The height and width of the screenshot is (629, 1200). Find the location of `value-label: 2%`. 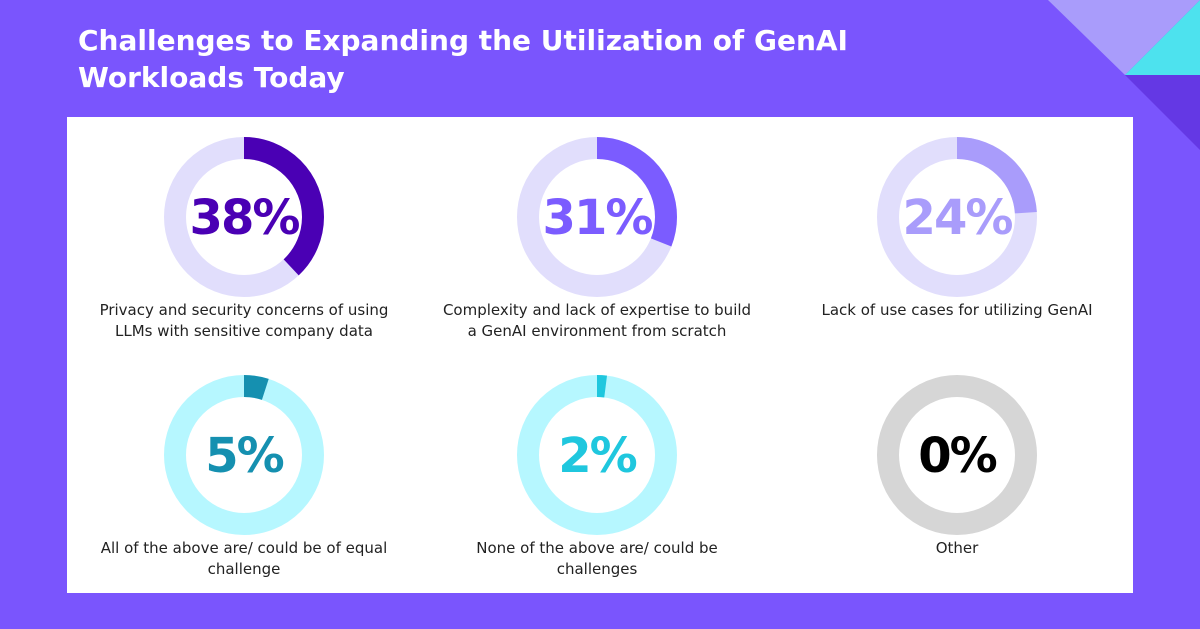

value-label: 2% is located at coordinates (597, 456).